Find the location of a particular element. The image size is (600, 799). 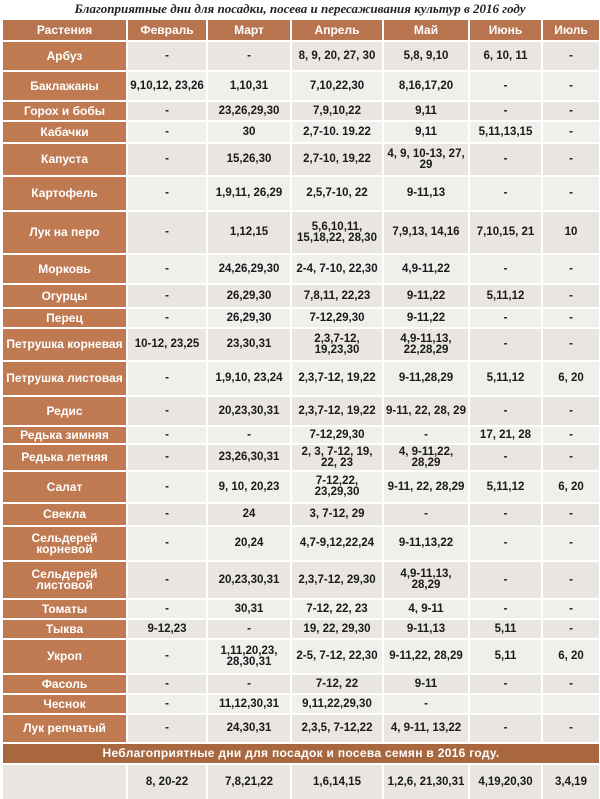

day-cell: 9,11 is located at coordinates (426, 132).